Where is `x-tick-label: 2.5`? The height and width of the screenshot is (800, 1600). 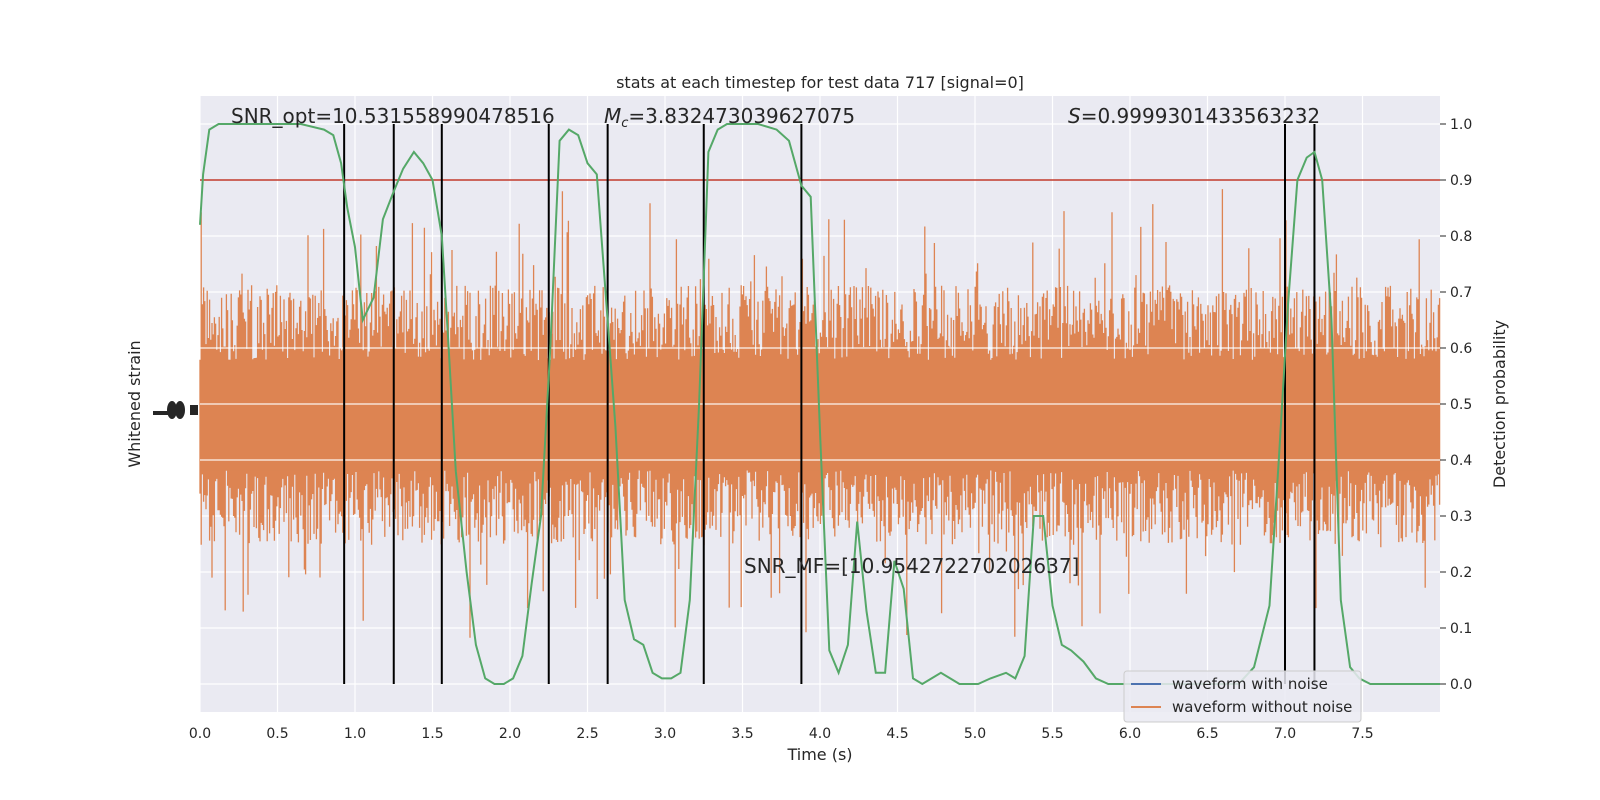
x-tick-label: 2.5 is located at coordinates (587, 734).